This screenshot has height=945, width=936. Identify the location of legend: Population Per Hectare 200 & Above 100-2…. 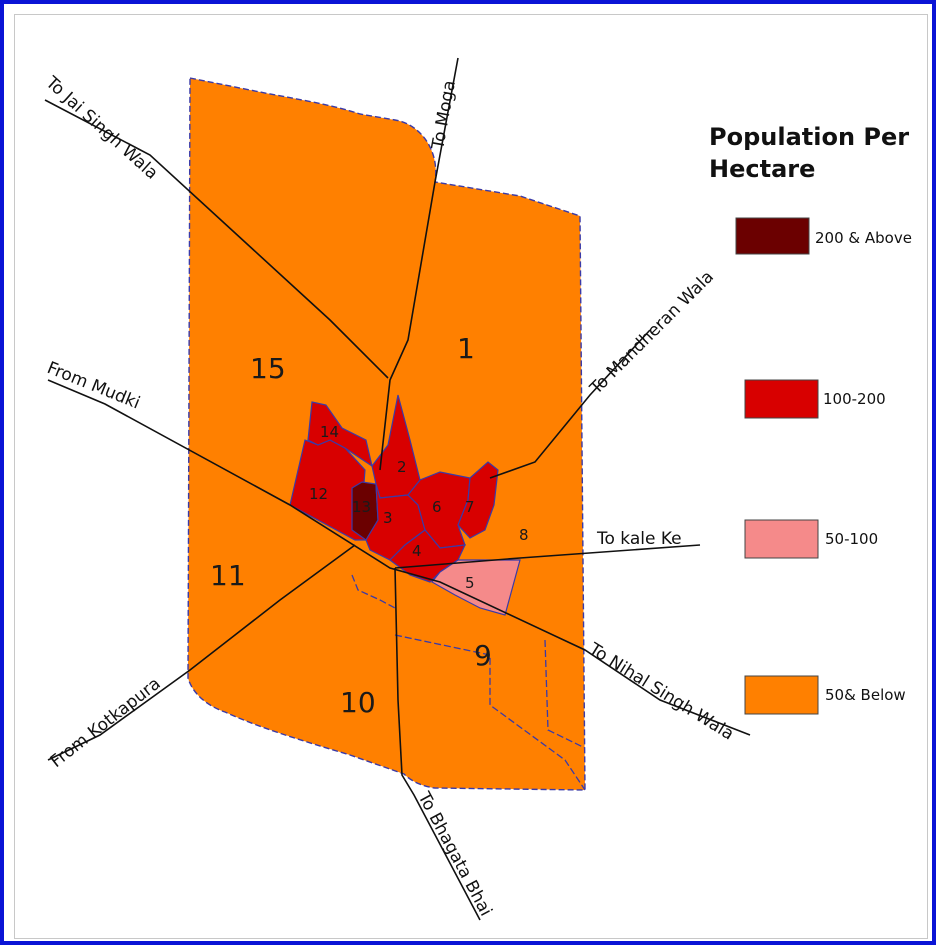
(810, 419).